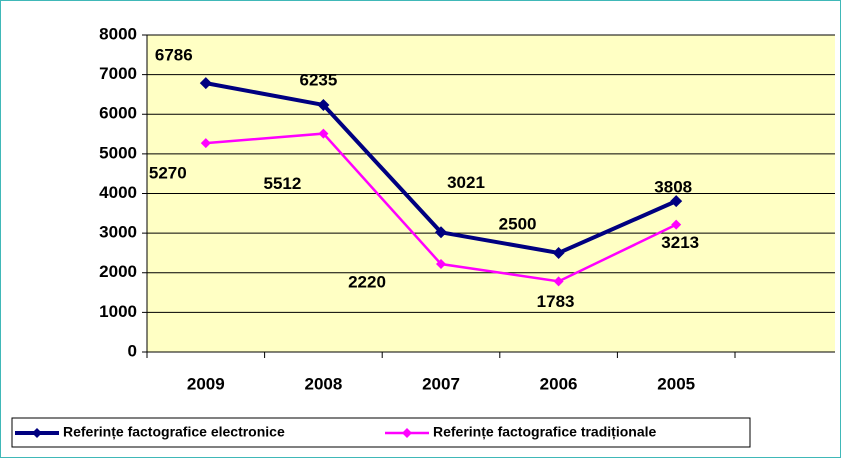 The image size is (841, 458). What do you see at coordinates (118, 152) in the screenshot?
I see `y-tick-label: 5000` at bounding box center [118, 152].